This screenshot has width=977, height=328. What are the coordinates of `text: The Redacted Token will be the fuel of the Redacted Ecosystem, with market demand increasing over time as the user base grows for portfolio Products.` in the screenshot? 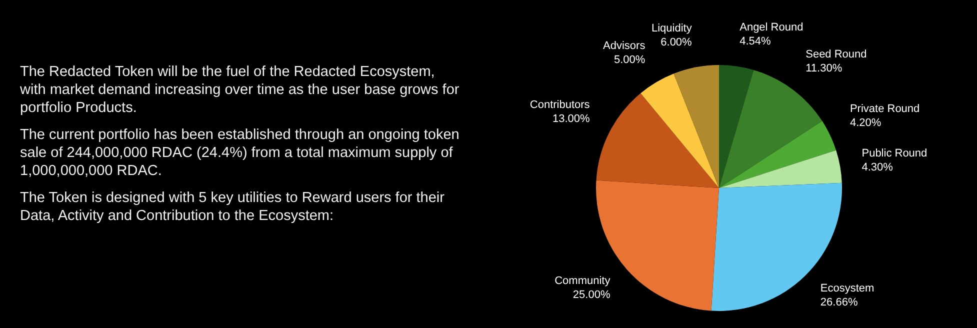 It's located at (239, 90).